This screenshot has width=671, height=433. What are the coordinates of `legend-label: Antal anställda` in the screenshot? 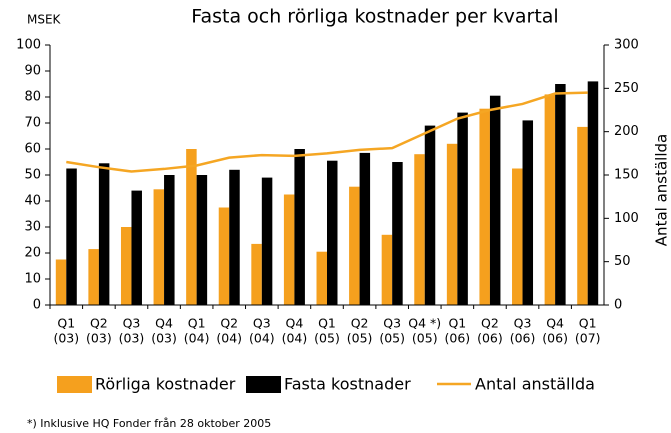 It's located at (535, 384).